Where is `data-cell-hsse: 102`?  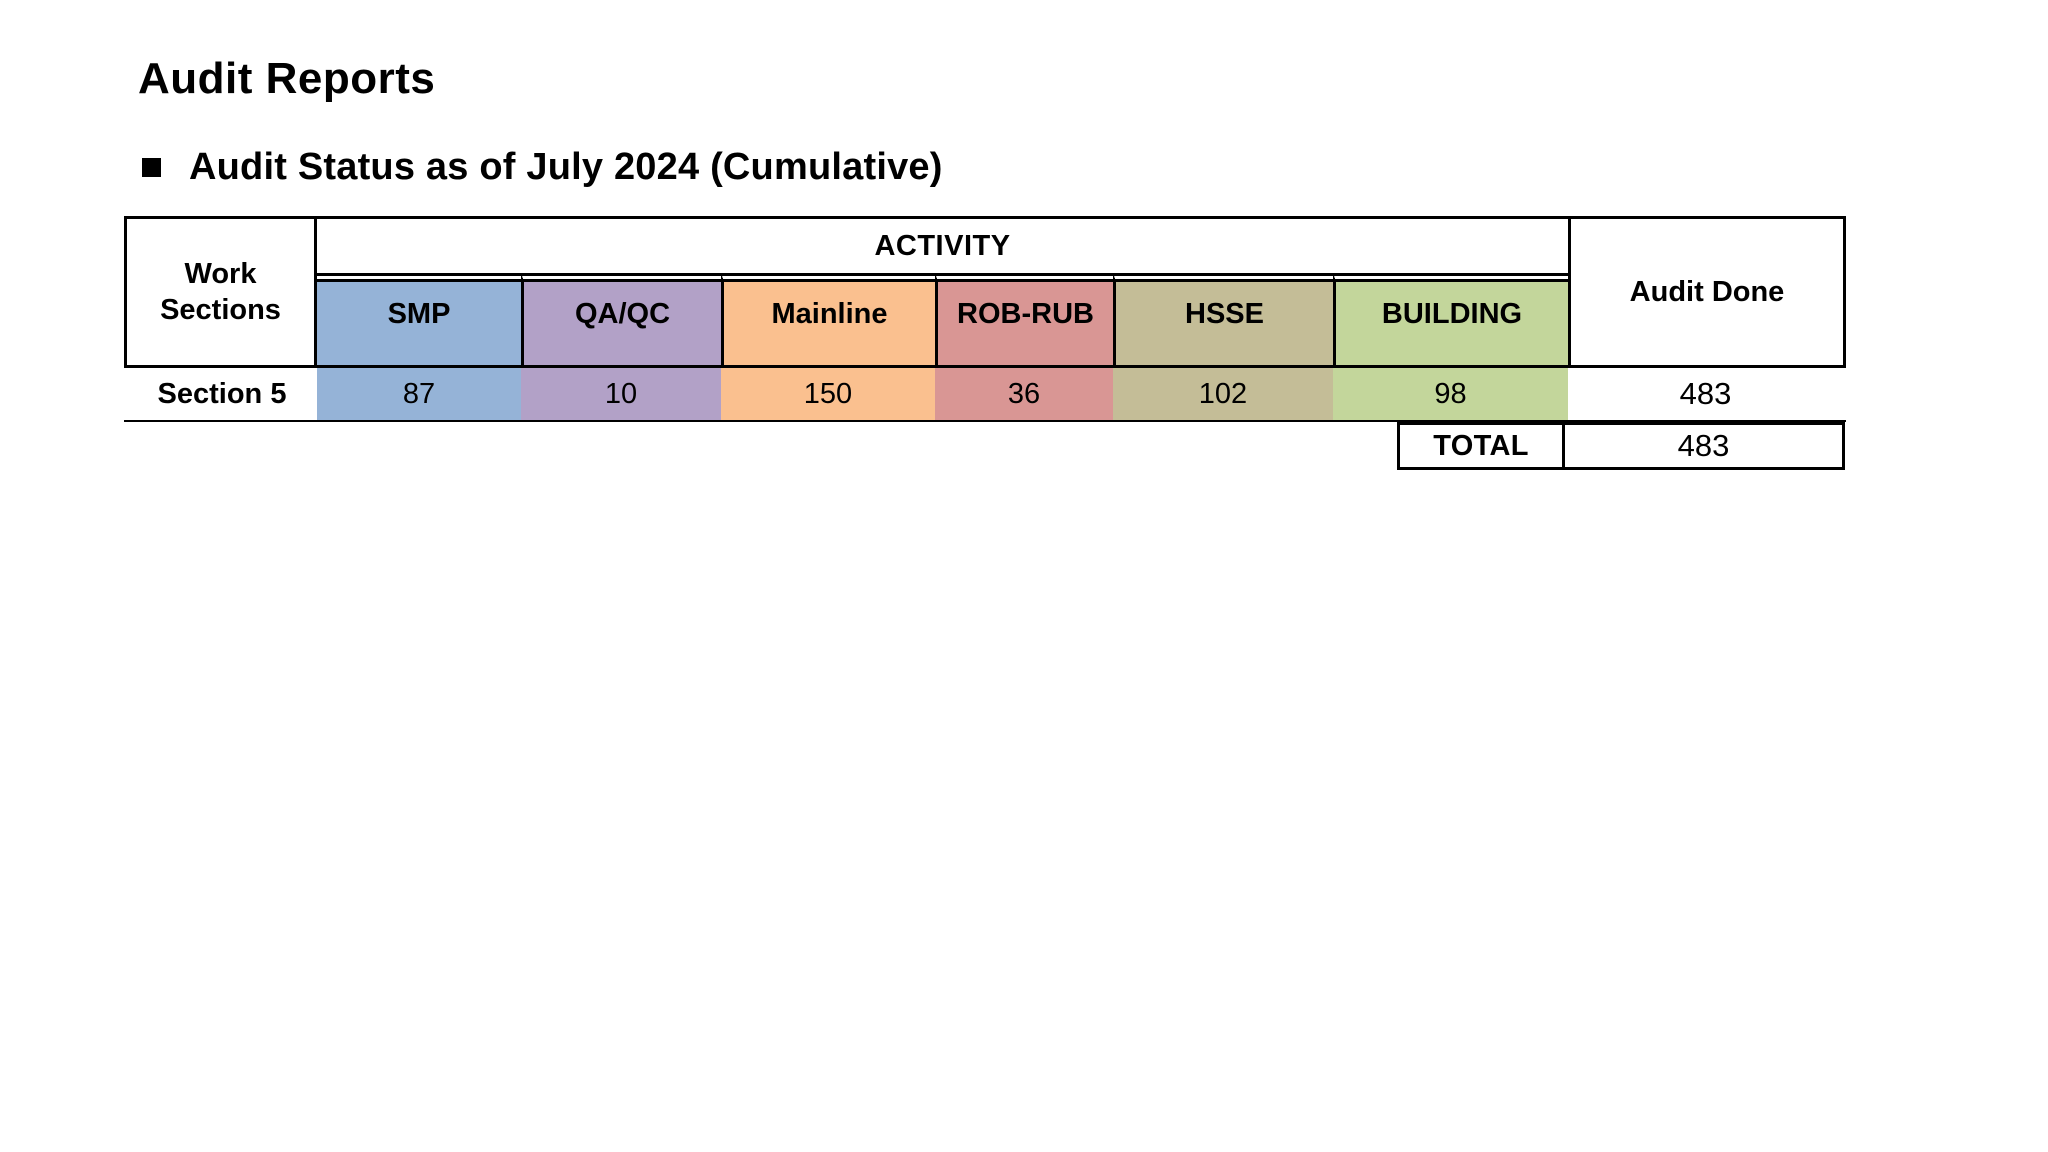
data-cell-hsse: 102 is located at coordinates (1223, 394).